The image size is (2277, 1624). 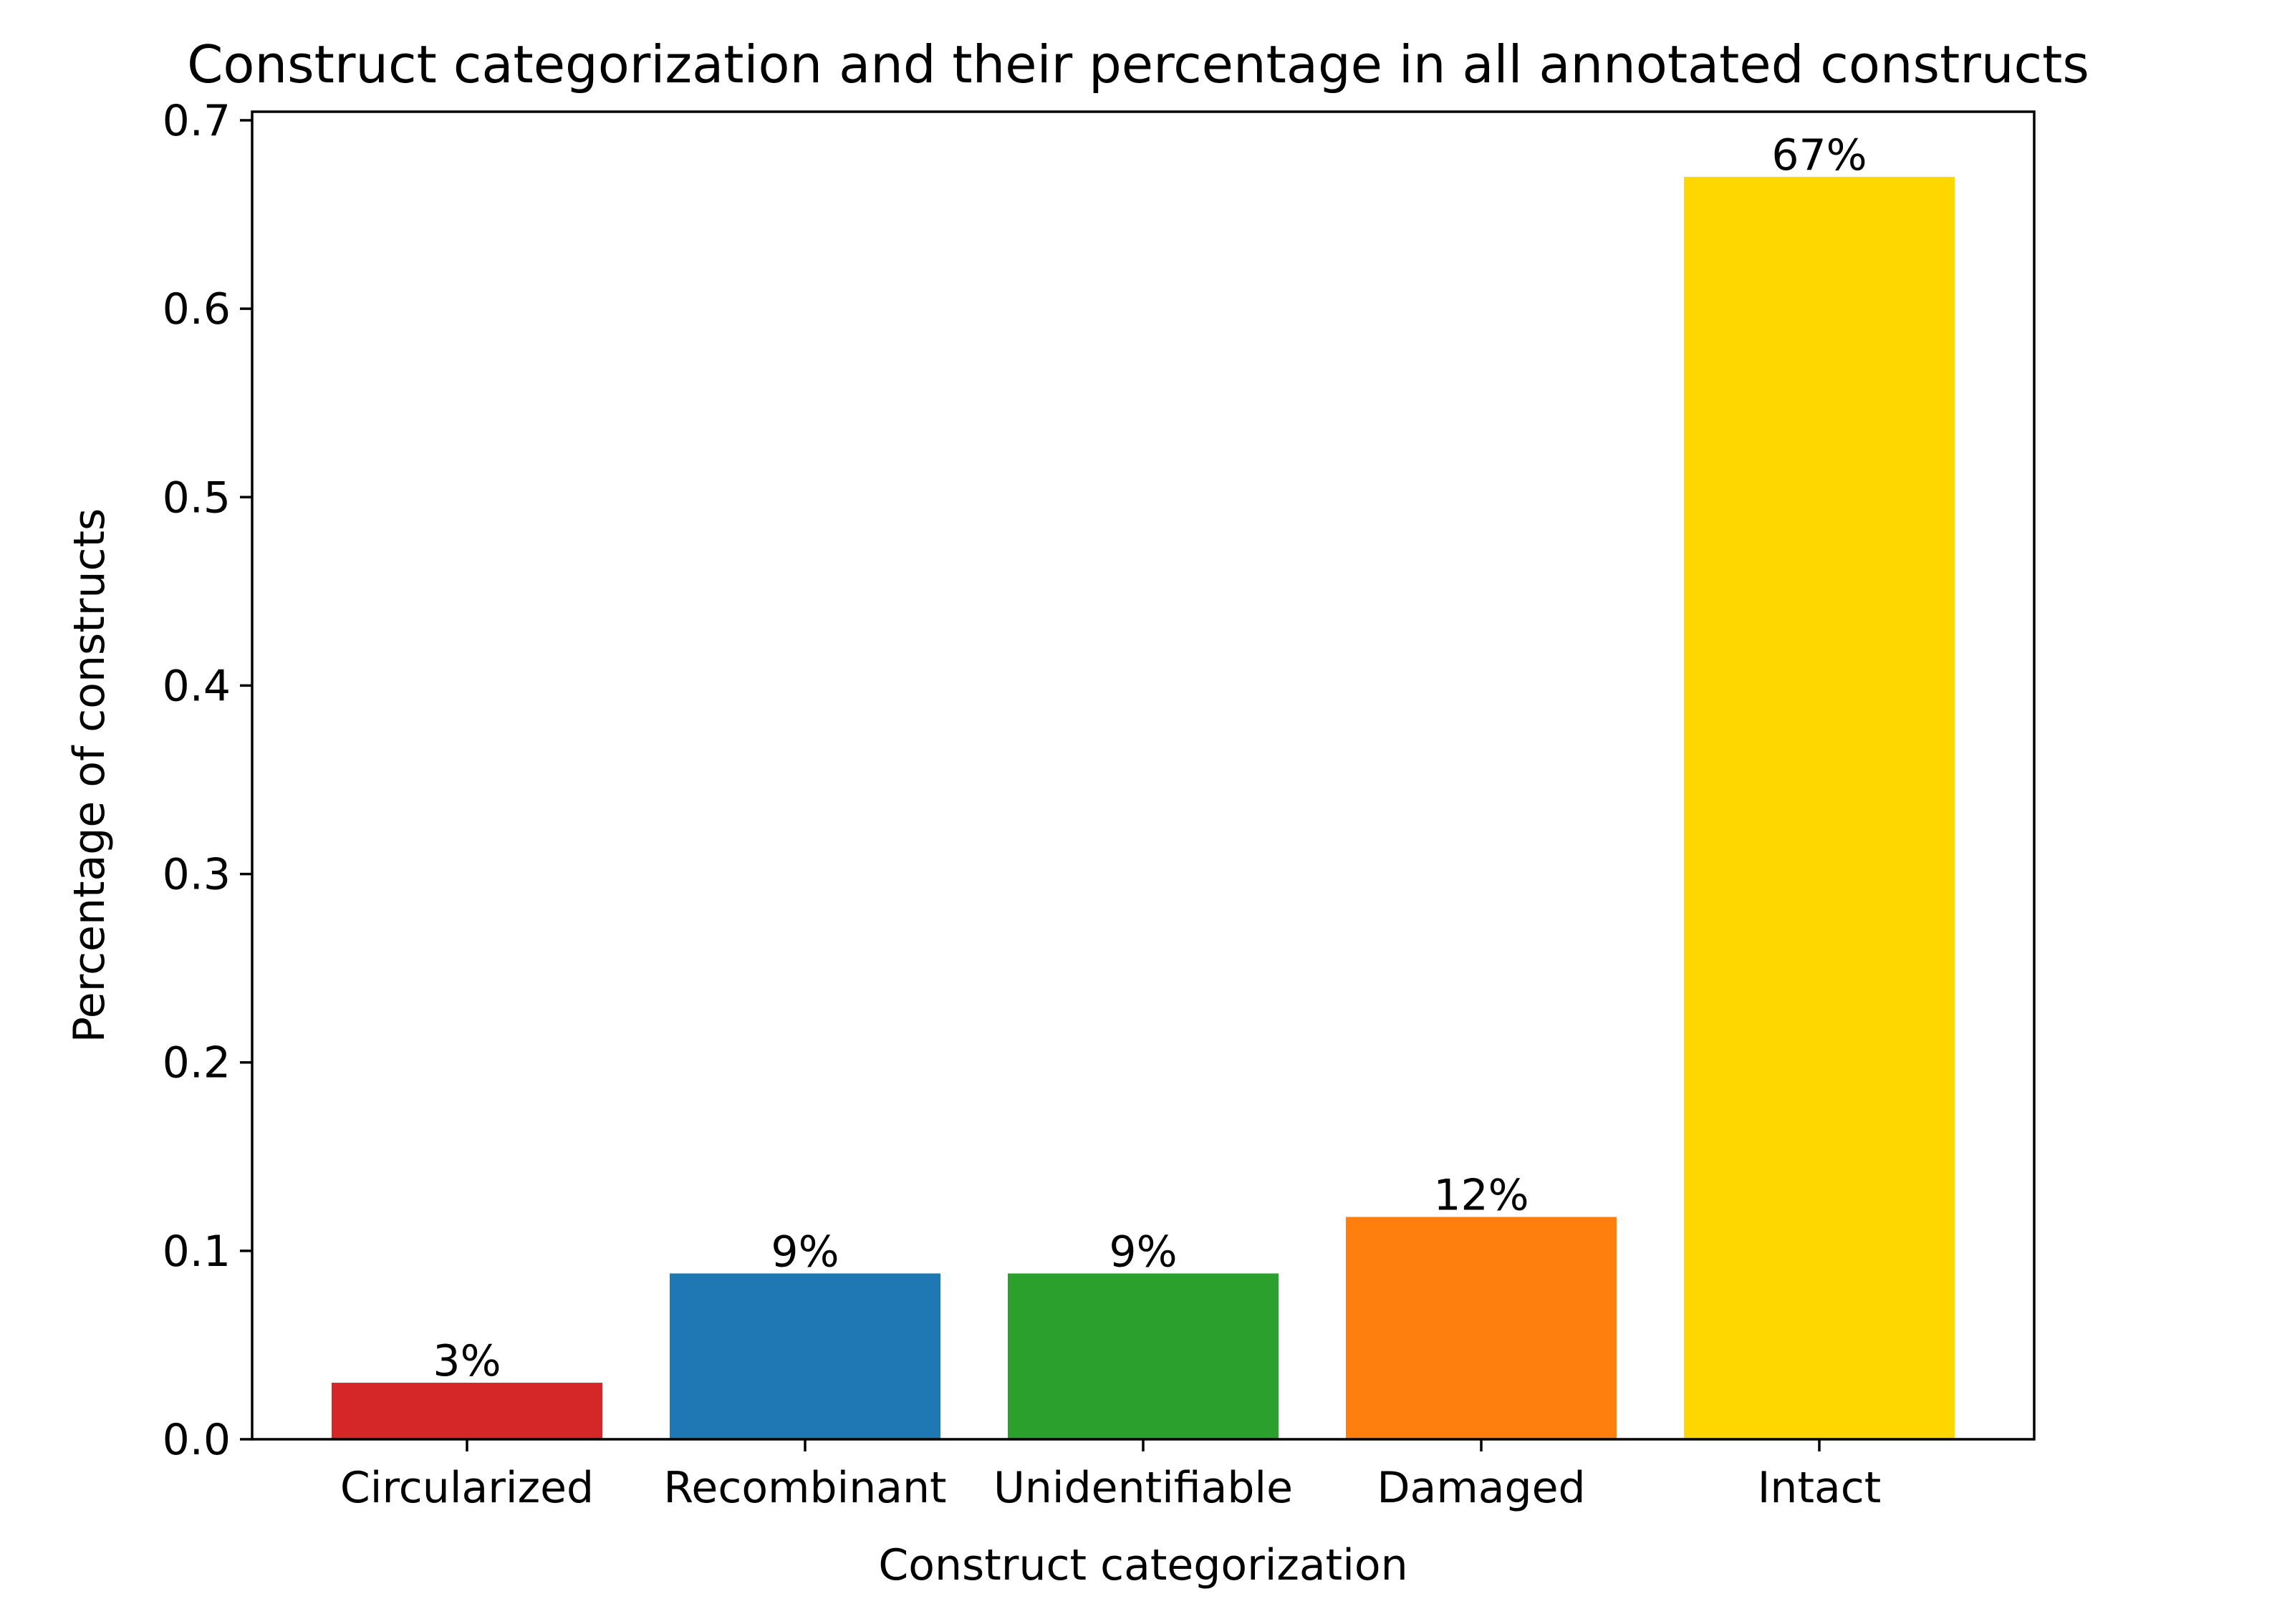 I want to click on bar-recombinant, so click(x=805, y=1356).